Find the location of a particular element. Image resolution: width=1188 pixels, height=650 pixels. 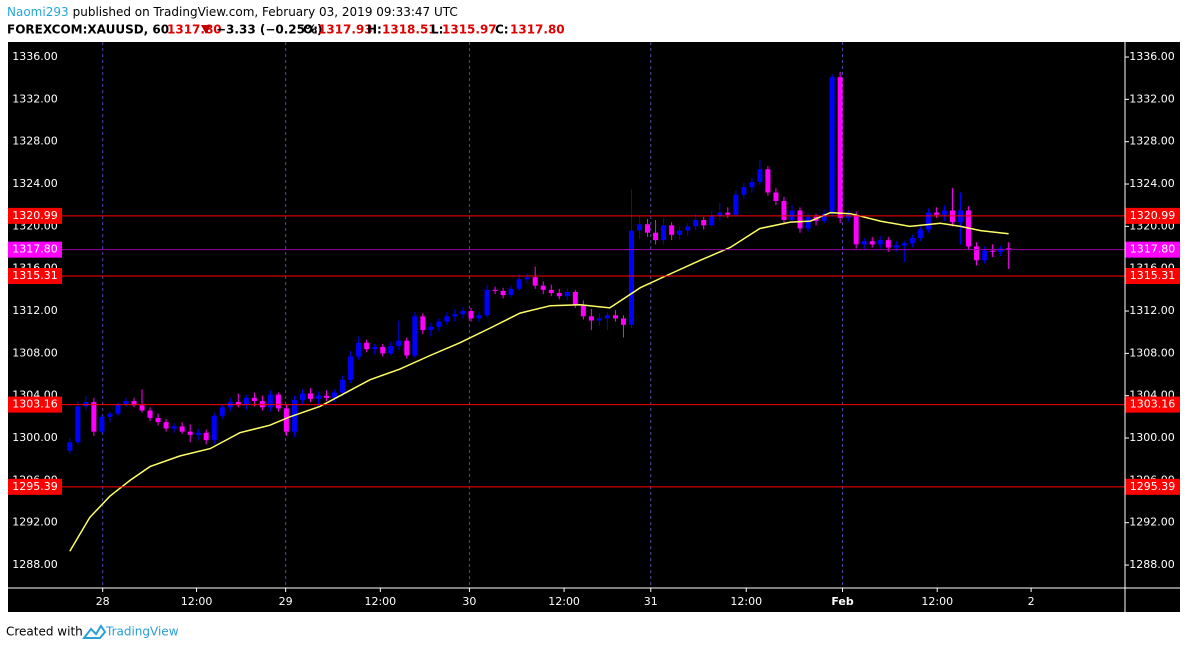

level-label: 1295.39 is located at coordinates (1153, 486).